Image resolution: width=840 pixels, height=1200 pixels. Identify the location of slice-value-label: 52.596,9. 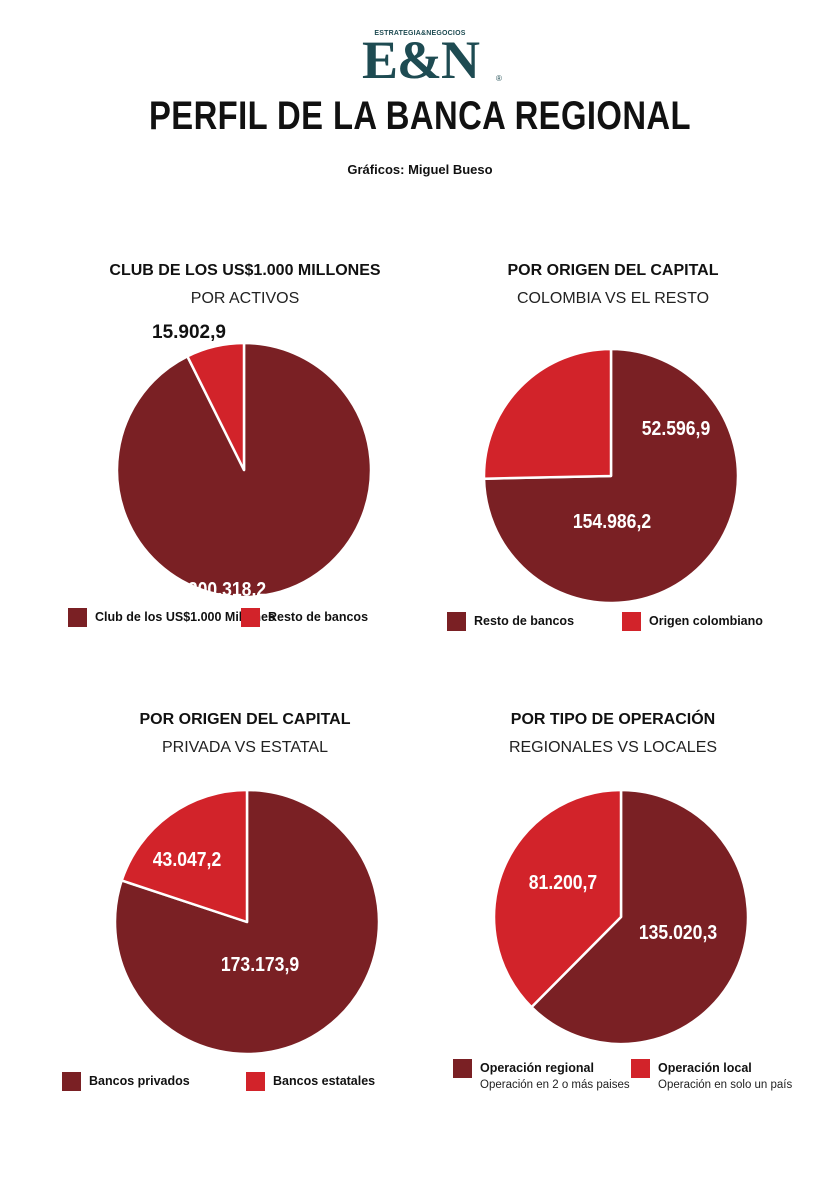
(676, 428).